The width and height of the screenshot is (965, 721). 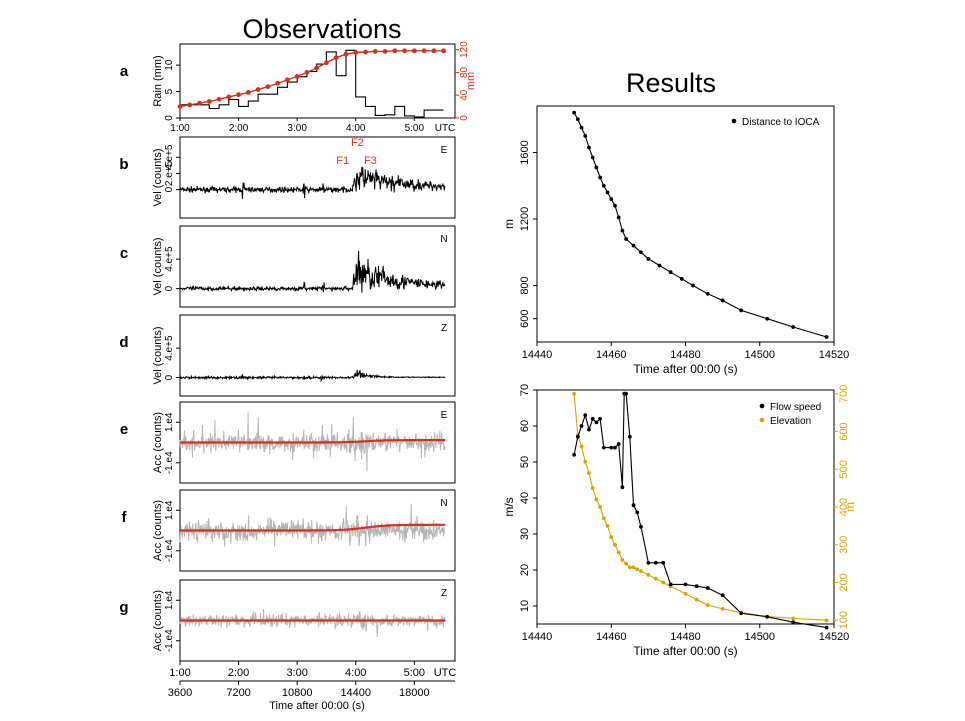 What do you see at coordinates (239, 128) in the screenshot?
I see `x-tick-label: 2:00` at bounding box center [239, 128].